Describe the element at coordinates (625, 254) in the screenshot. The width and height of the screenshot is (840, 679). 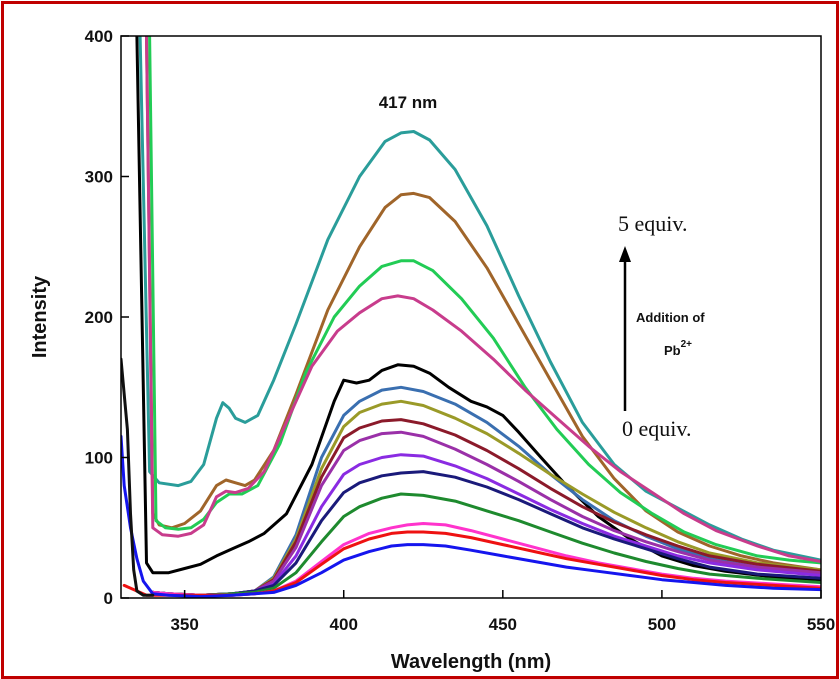
I see `addition-arrow-head` at that location.